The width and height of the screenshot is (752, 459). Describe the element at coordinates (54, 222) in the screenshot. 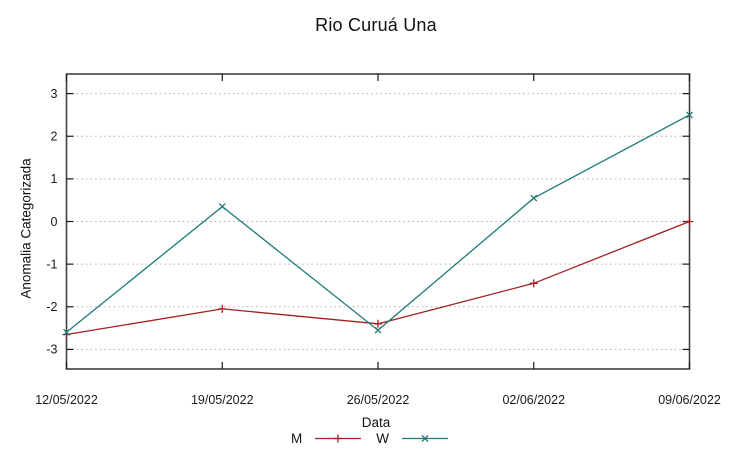

I see `y-tick-label: 0` at that location.